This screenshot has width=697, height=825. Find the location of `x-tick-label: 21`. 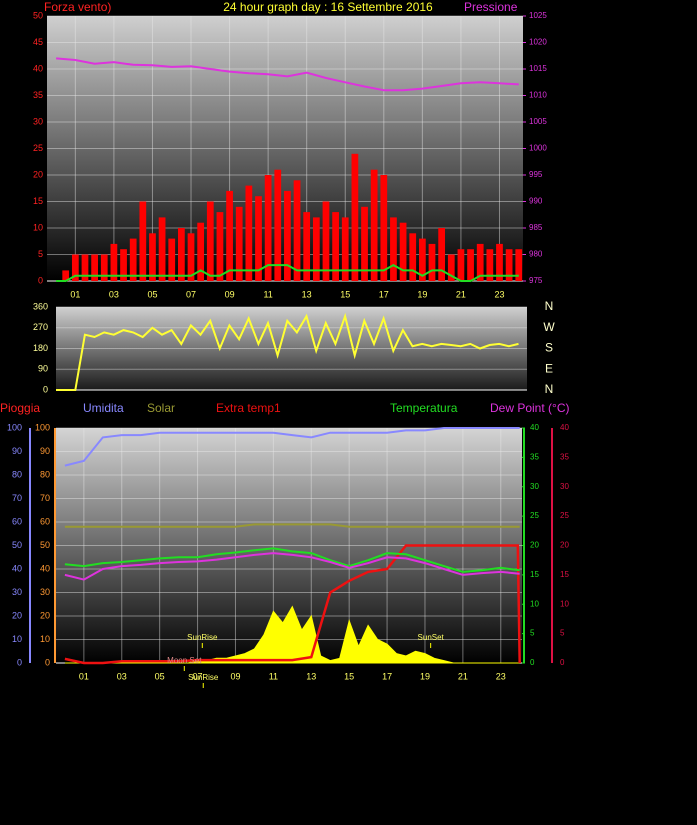

x-tick-label: 21 is located at coordinates (461, 294).